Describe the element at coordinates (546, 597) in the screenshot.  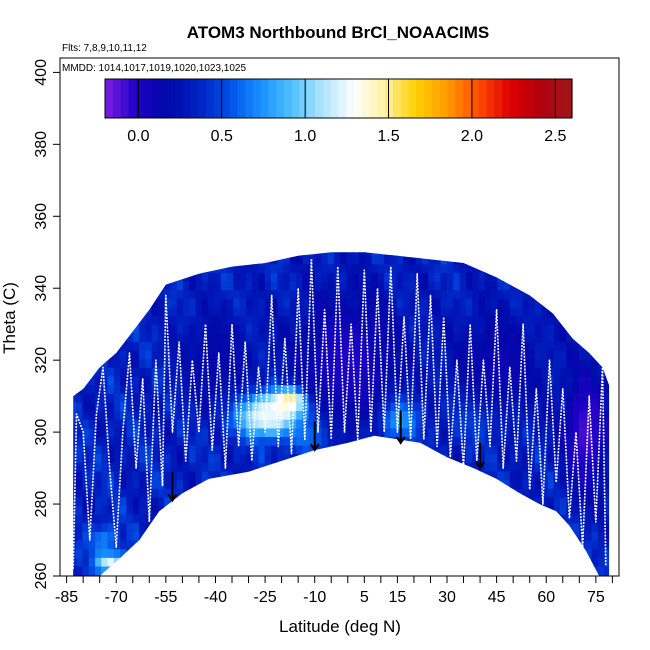
I see `x-tick-label: 60` at that location.